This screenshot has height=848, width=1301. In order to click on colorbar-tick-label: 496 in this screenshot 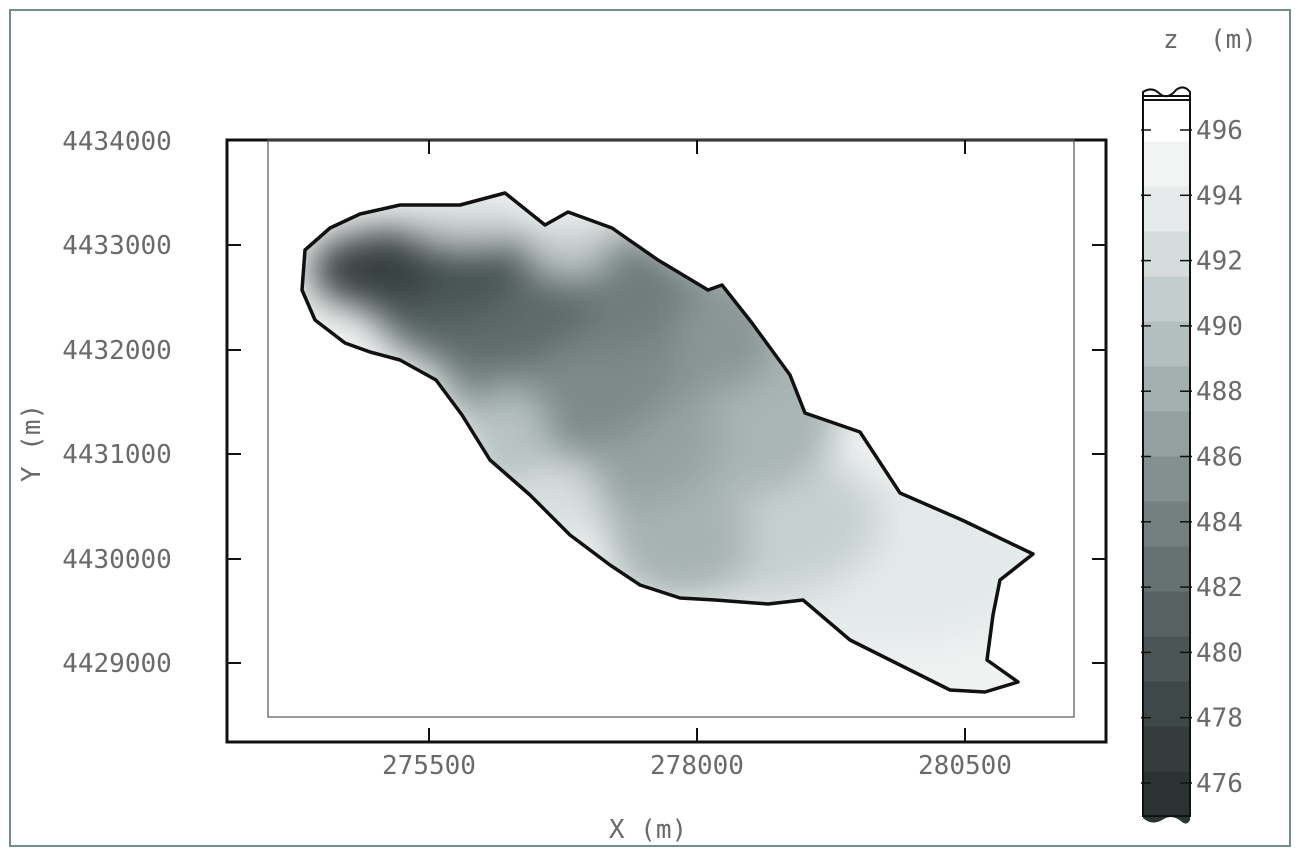, I will do `click(1219, 131)`.